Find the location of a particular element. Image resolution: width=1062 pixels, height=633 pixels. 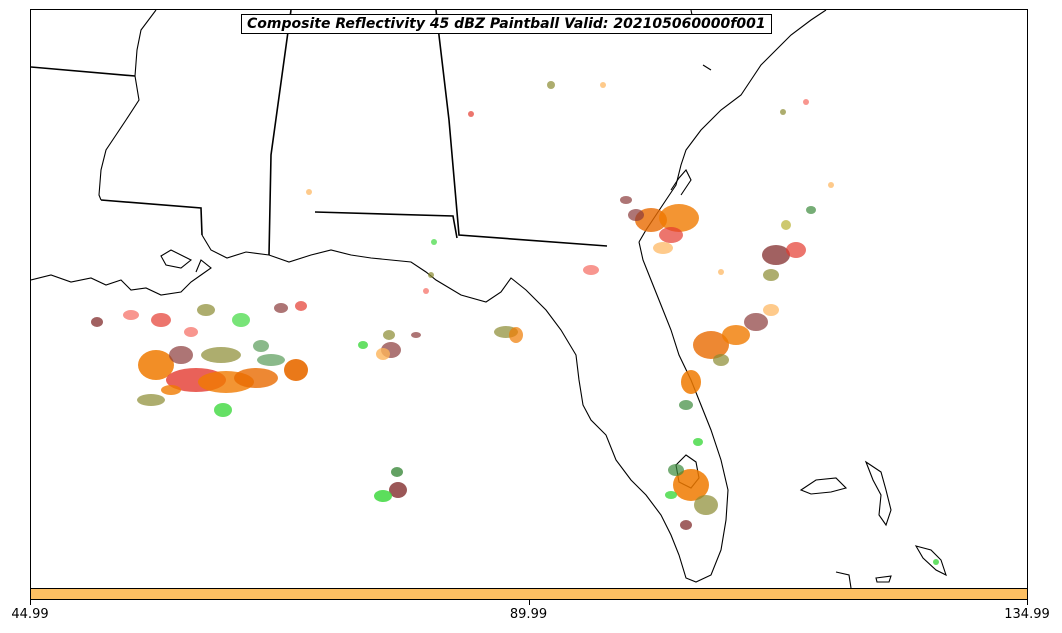

colorbar is located at coordinates (529, 594).